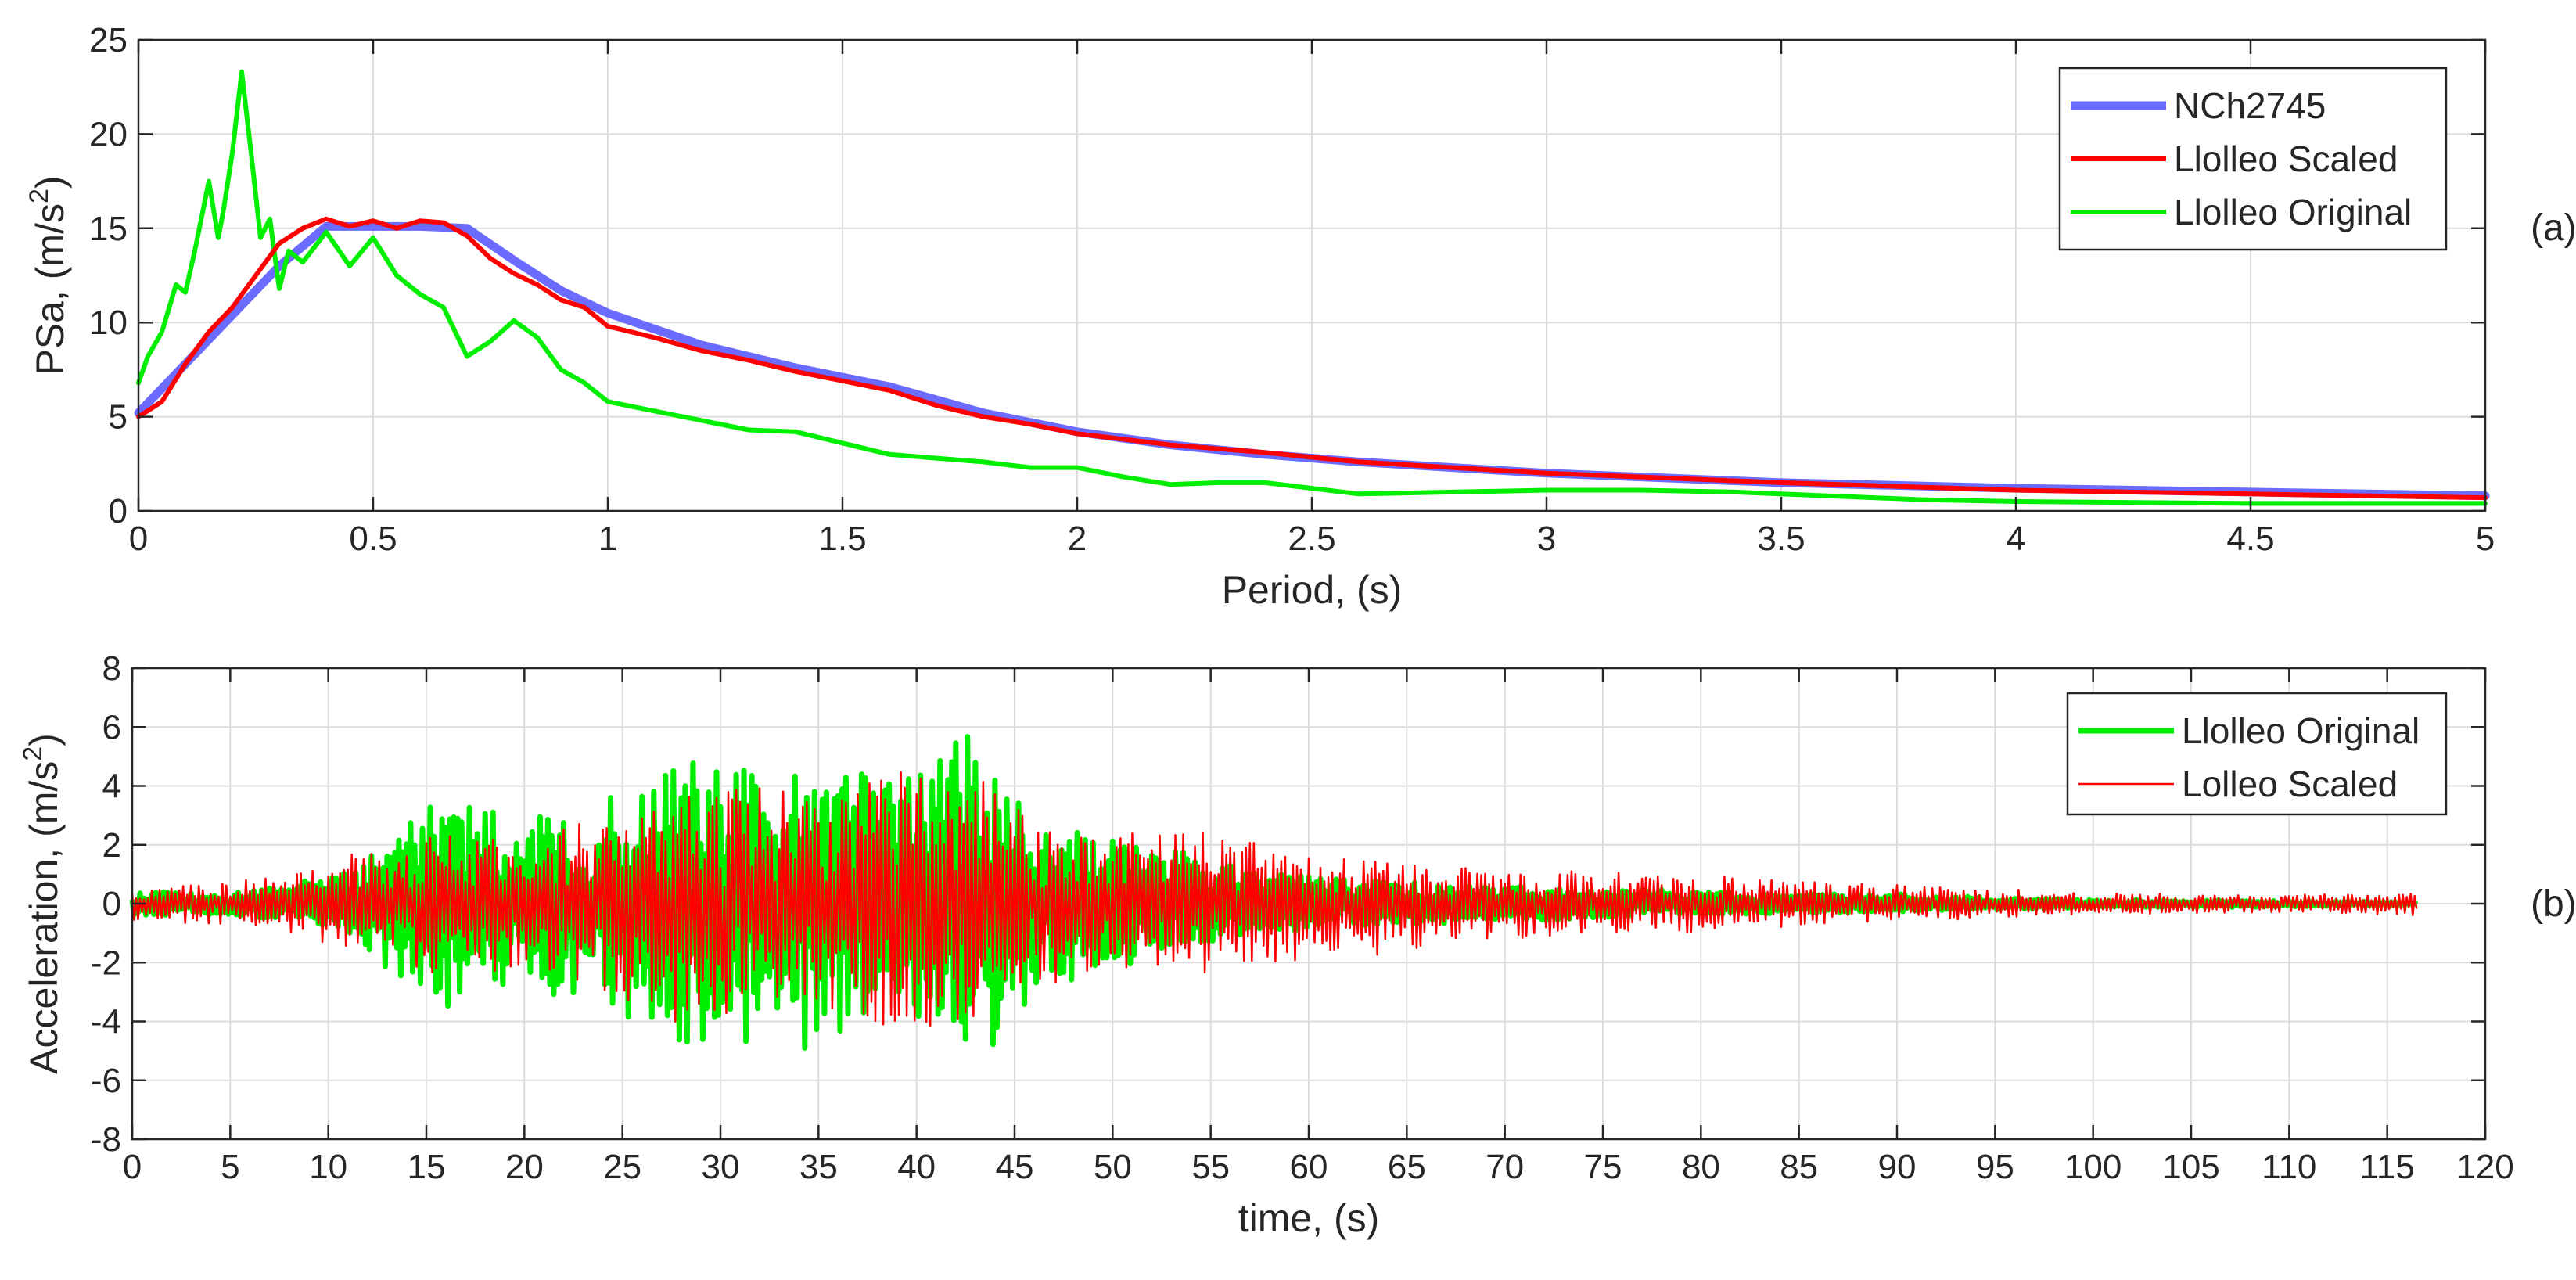 Image resolution: width=2576 pixels, height=1280 pixels. I want to click on y-tick-label: -8, so click(106, 1139).